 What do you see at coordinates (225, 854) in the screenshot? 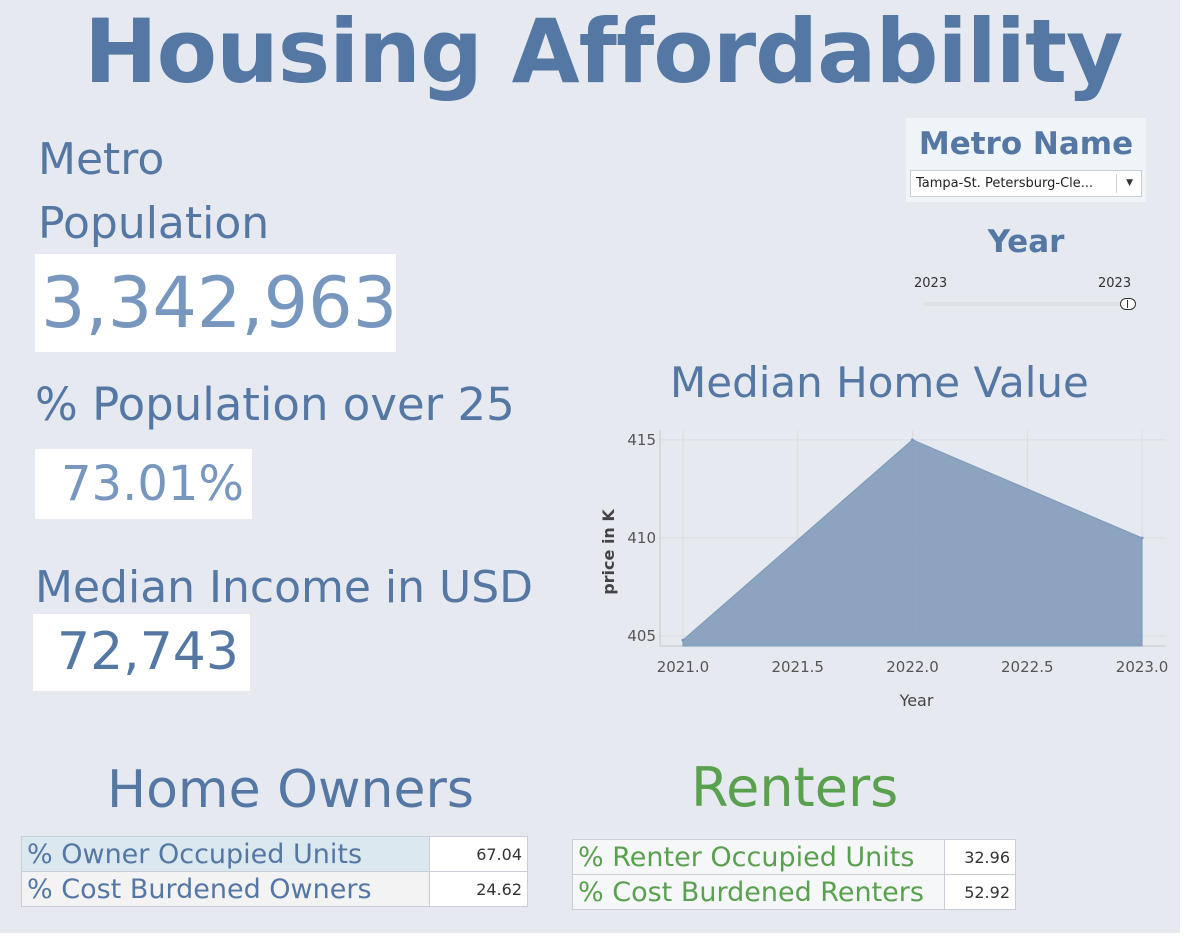
I see `owner-occupied-label: % Owner Occupied Units` at bounding box center [225, 854].